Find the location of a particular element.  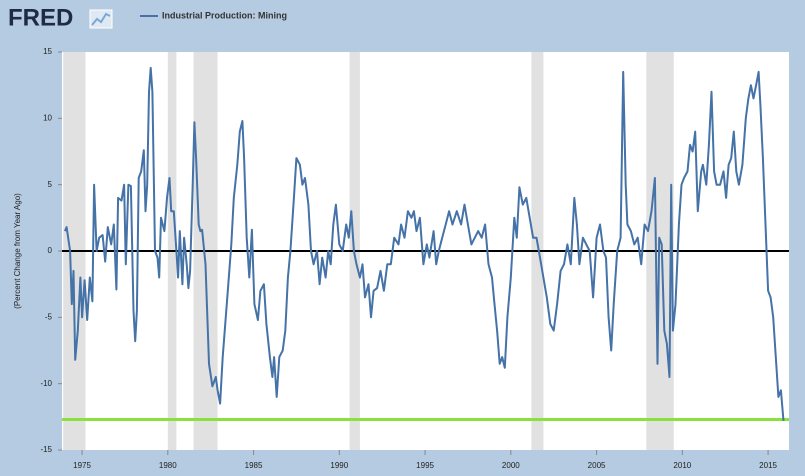

x-tick-label: 1980 is located at coordinates (168, 465).